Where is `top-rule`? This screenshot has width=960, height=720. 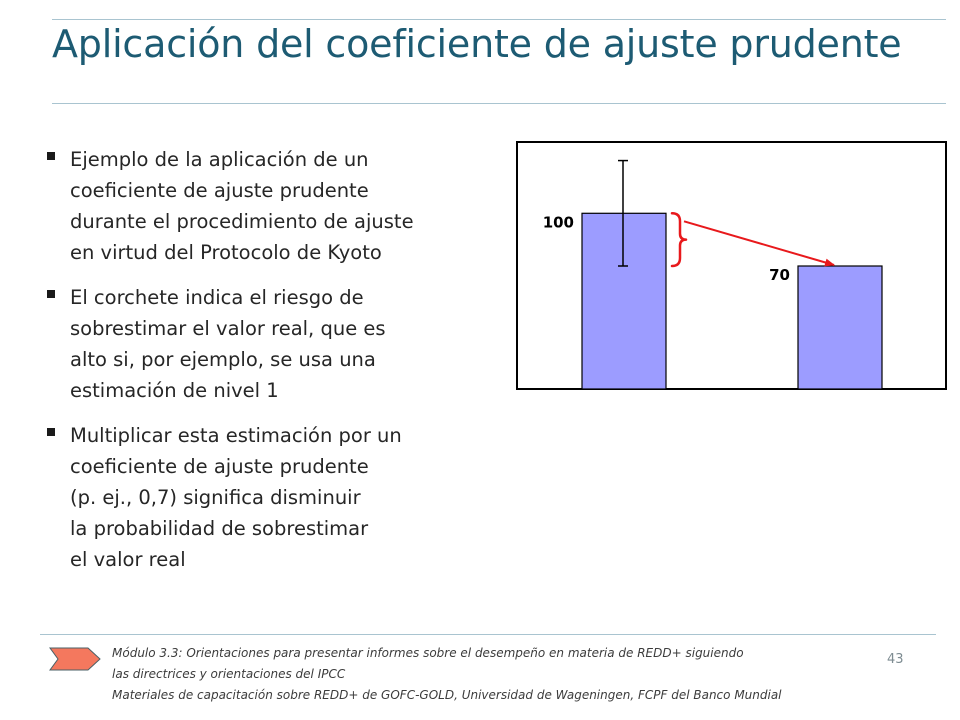
top-rule is located at coordinates (499, 19).